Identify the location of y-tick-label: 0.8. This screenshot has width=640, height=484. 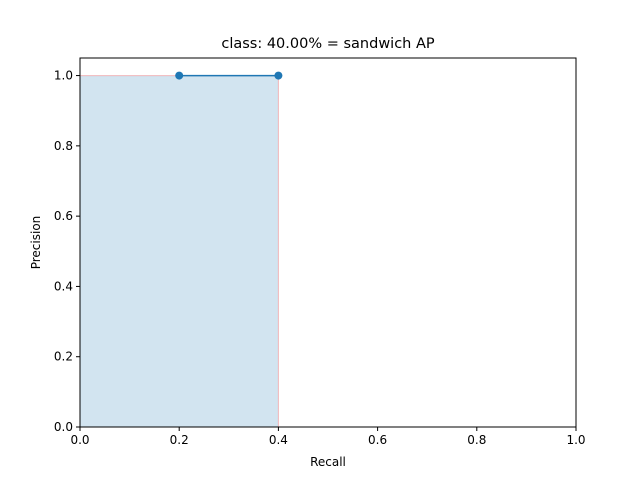
(63, 146).